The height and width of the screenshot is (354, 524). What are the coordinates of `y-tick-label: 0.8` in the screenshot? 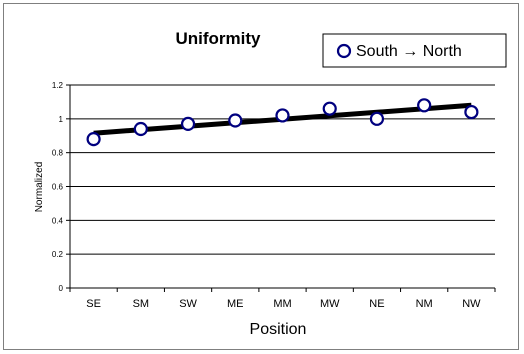 It's located at (58, 153).